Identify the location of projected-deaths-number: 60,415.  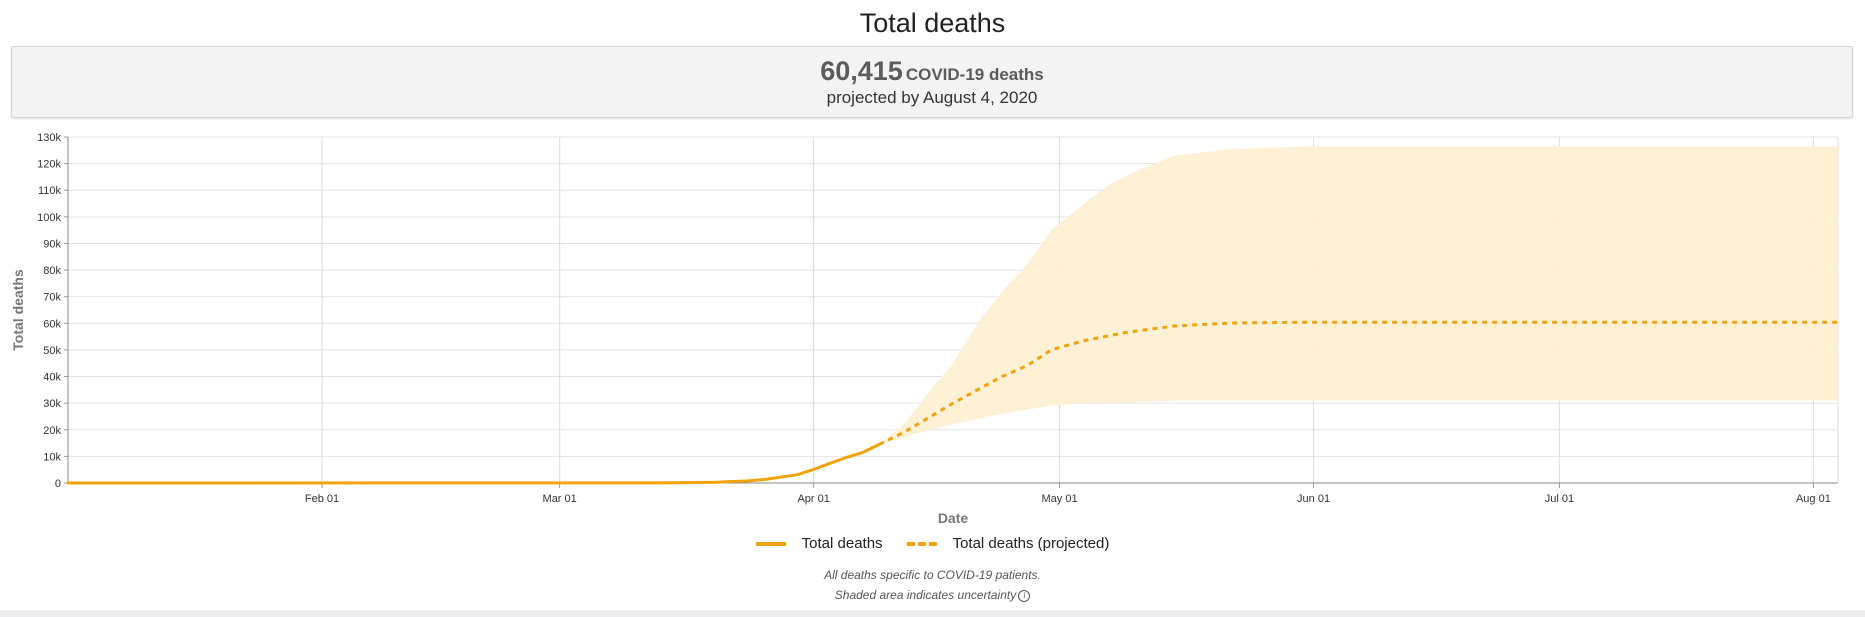
(861, 71).